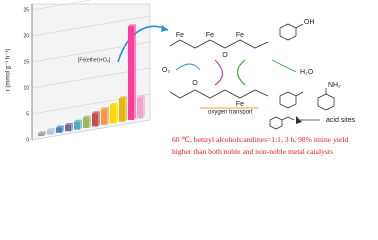 The height and width of the screenshot is (240, 378). Describe the element at coordinates (307, 72) in the screenshot. I see `h2o-label: H₂O` at that location.